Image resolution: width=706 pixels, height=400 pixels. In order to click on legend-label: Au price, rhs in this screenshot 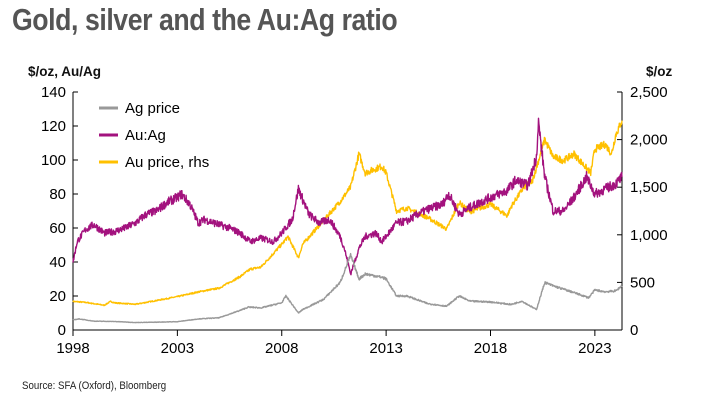, I will do `click(167, 162)`.